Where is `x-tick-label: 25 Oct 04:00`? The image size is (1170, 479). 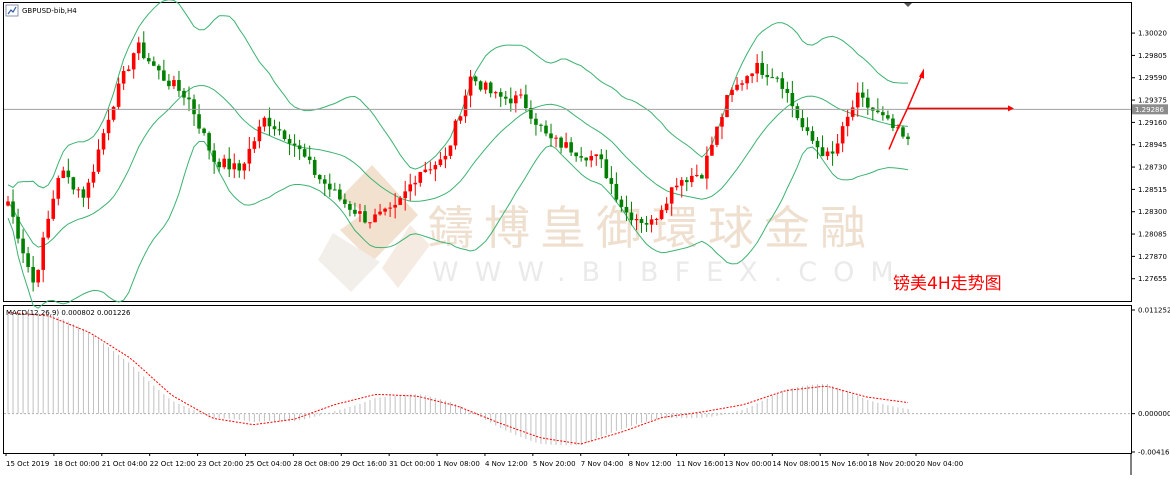 x-tick-label: 25 Oct 04:00 is located at coordinates (268, 464).